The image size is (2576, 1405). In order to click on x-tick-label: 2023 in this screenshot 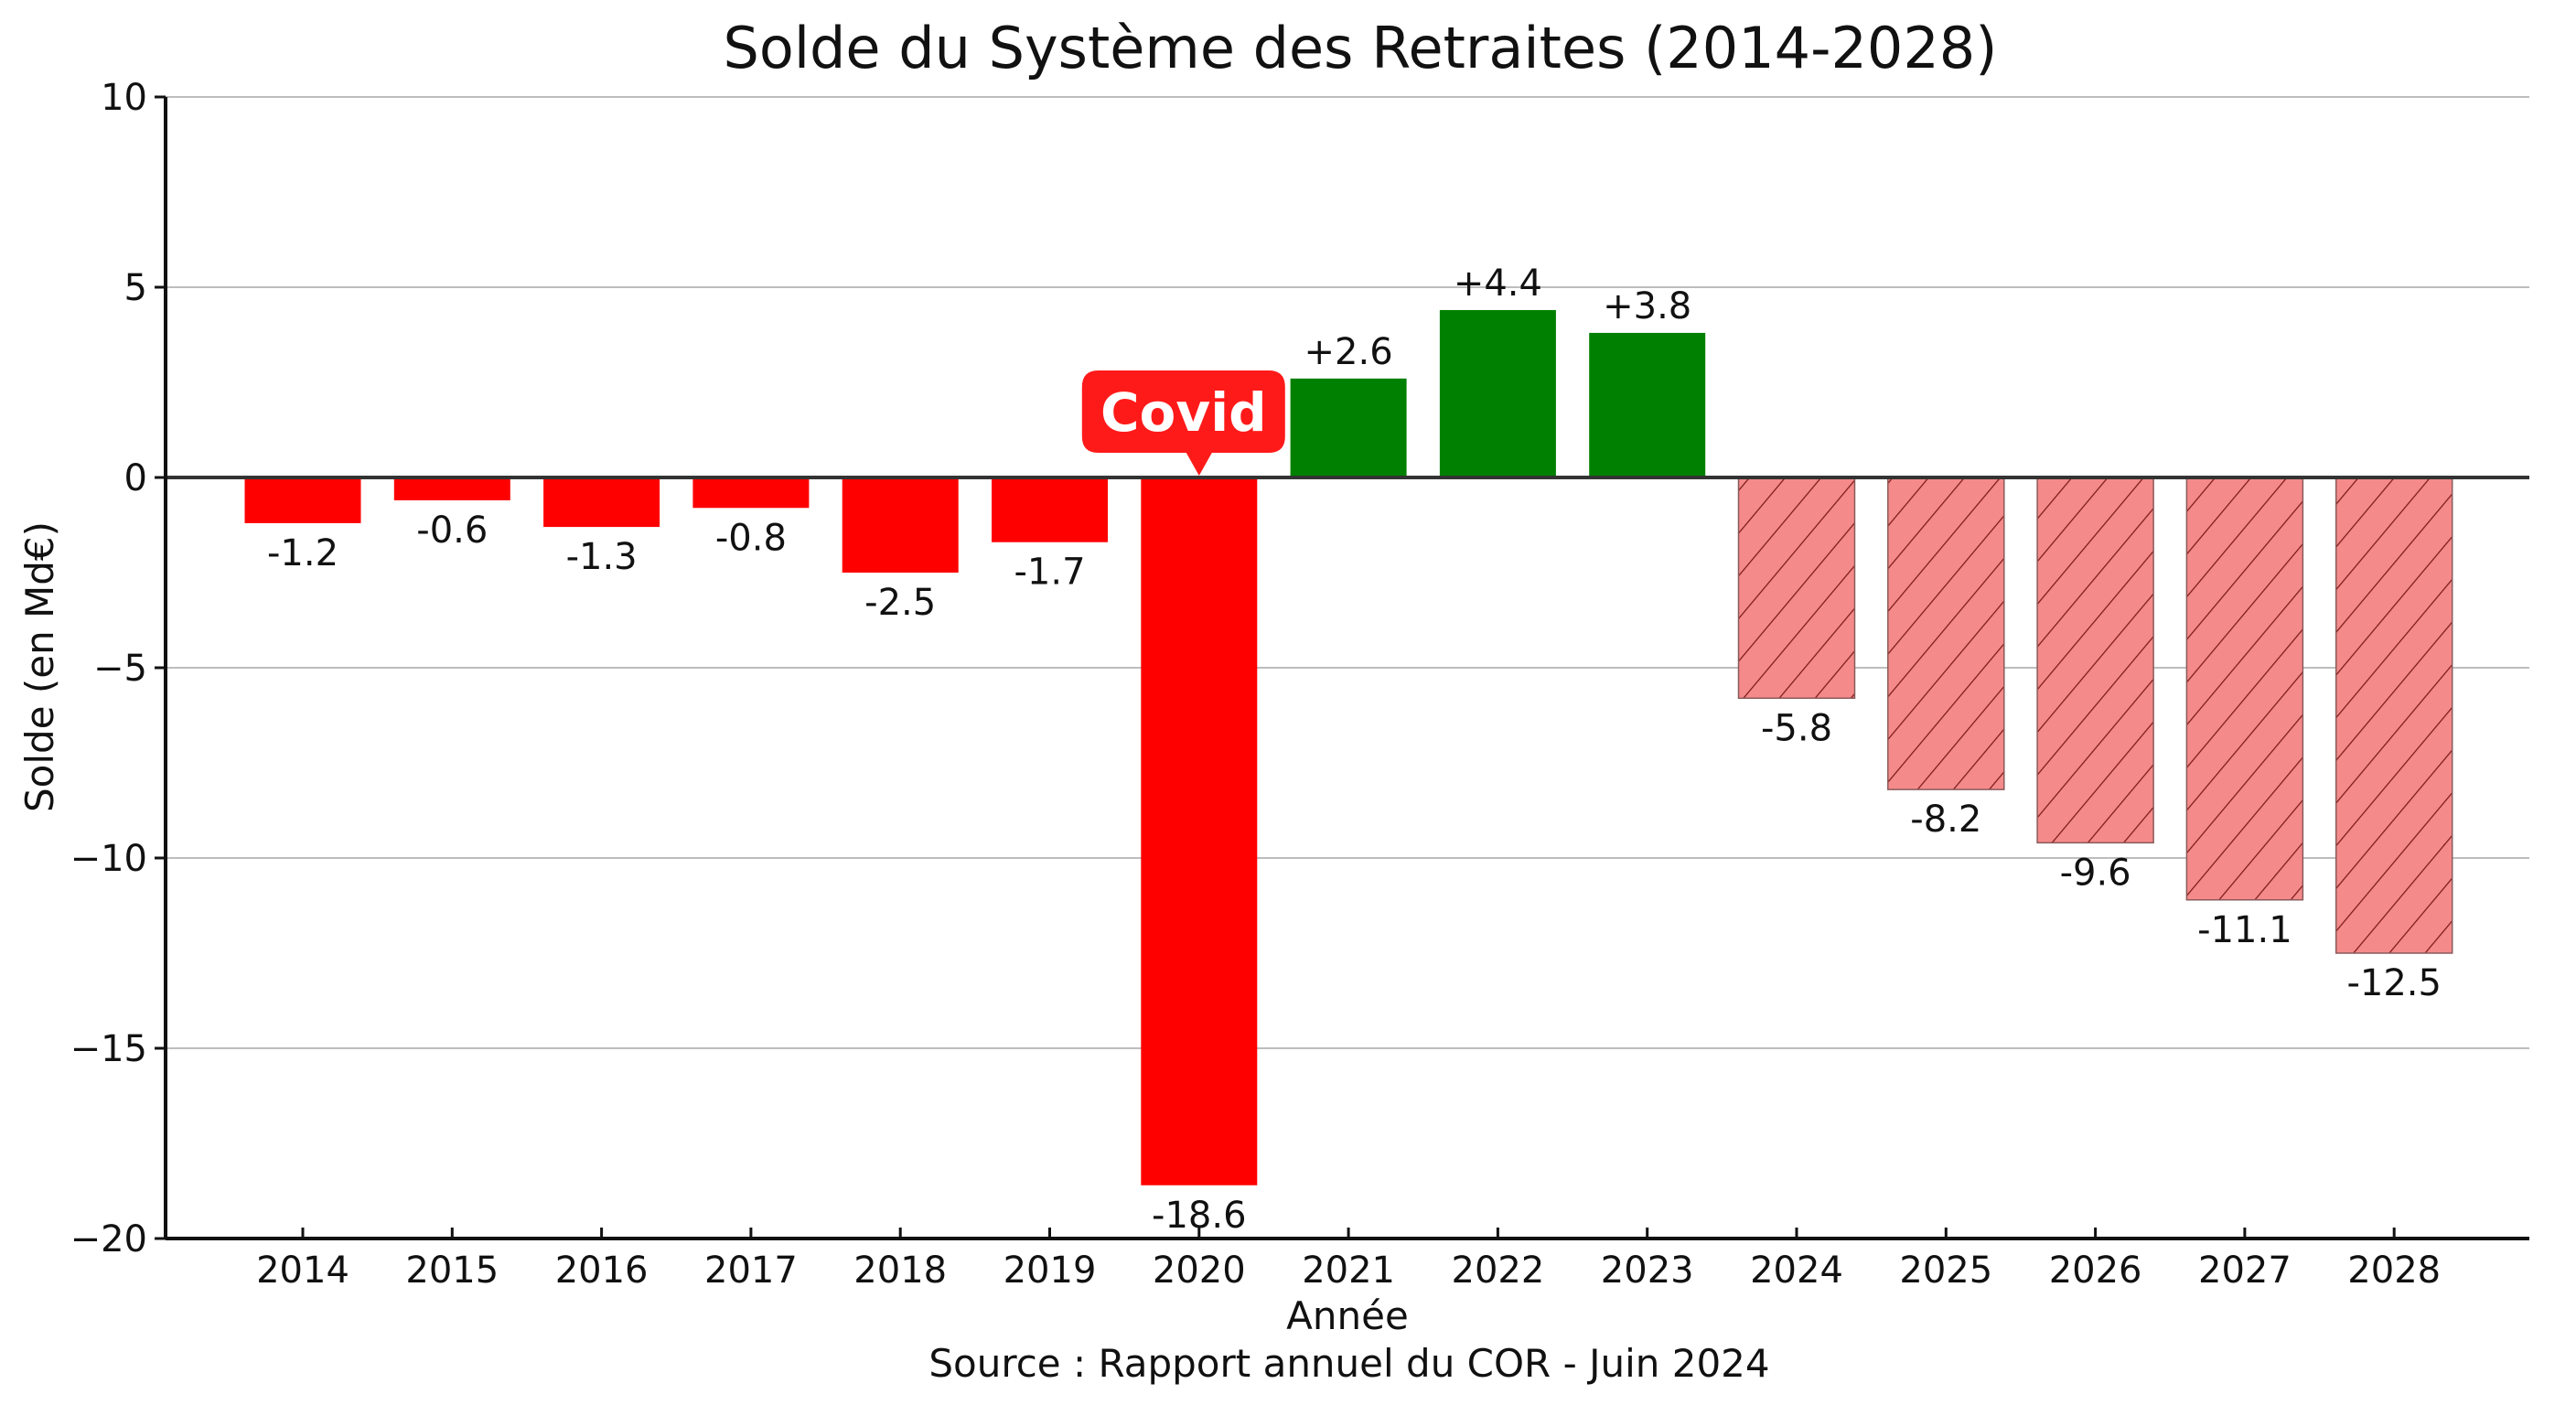, I will do `click(1647, 1270)`.